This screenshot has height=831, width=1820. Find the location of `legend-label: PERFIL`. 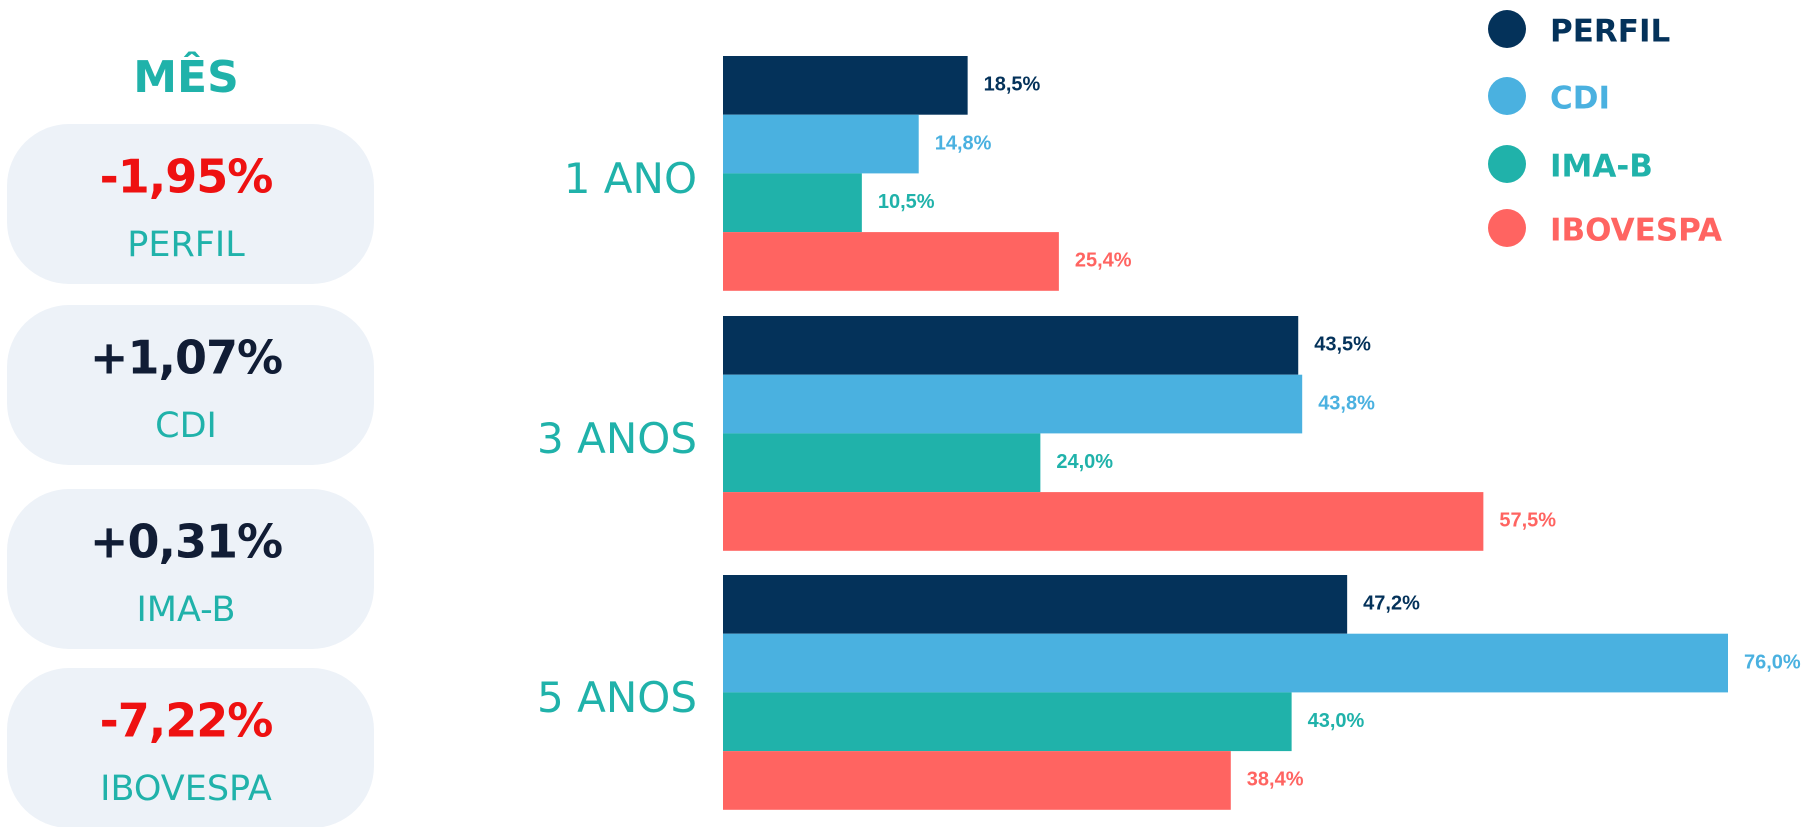

legend-label: PERFIL is located at coordinates (1610, 32).